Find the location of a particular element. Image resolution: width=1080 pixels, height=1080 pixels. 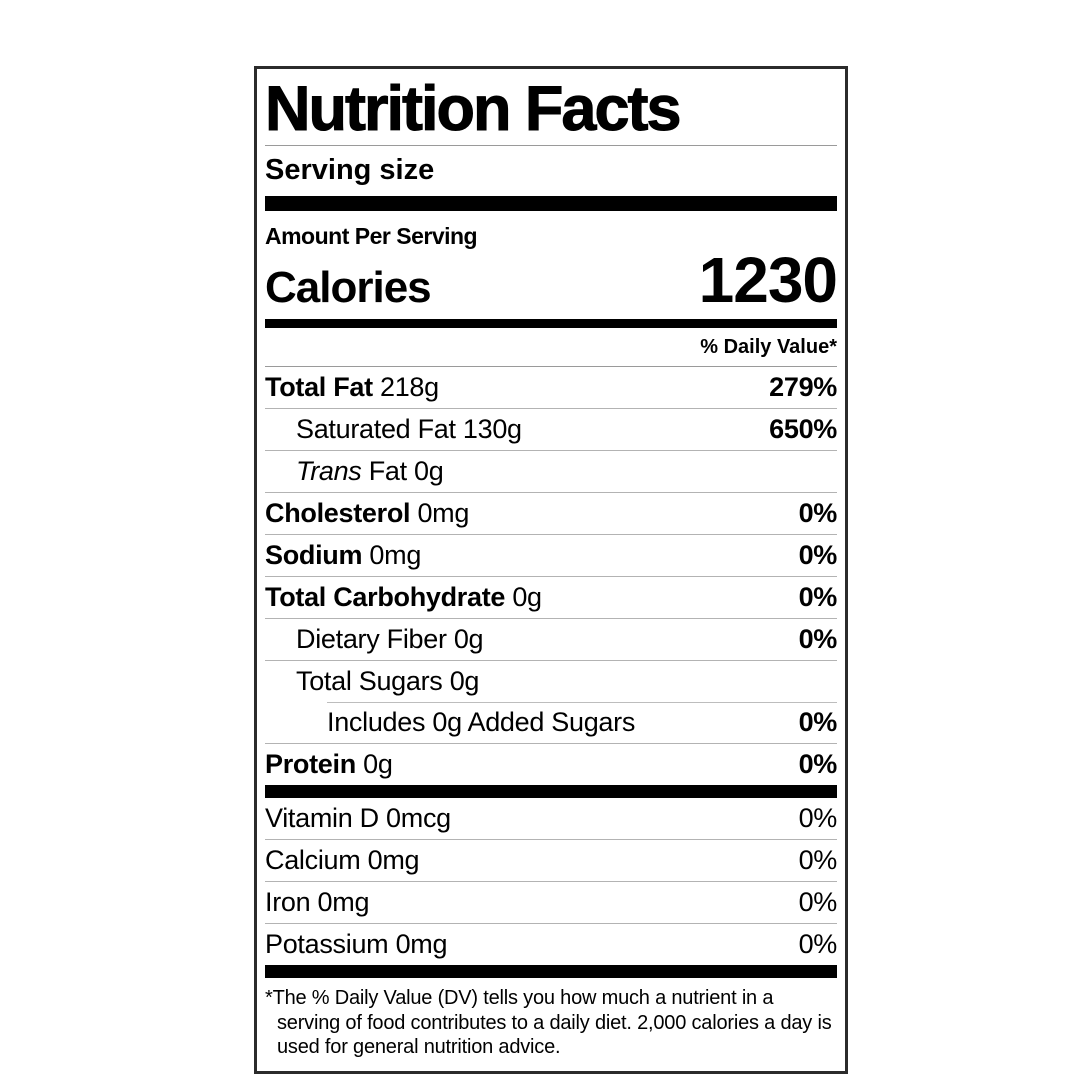

vitamin-row-vitamin-d: Vitamin D 0mcg 0% is located at coordinates (551, 818).